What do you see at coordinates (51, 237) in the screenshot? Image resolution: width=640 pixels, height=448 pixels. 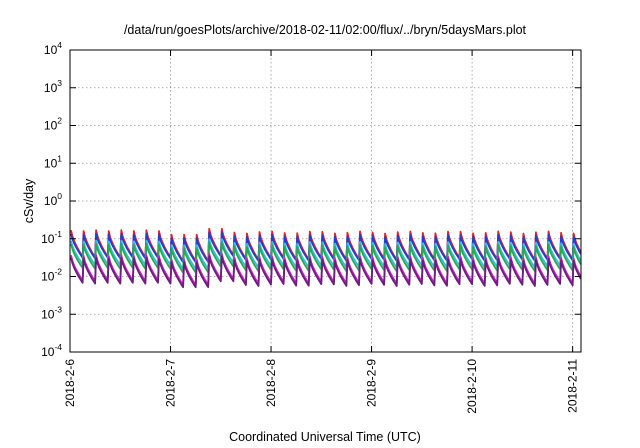 I see `y-tick-label: 10⁻¹` at bounding box center [51, 237].